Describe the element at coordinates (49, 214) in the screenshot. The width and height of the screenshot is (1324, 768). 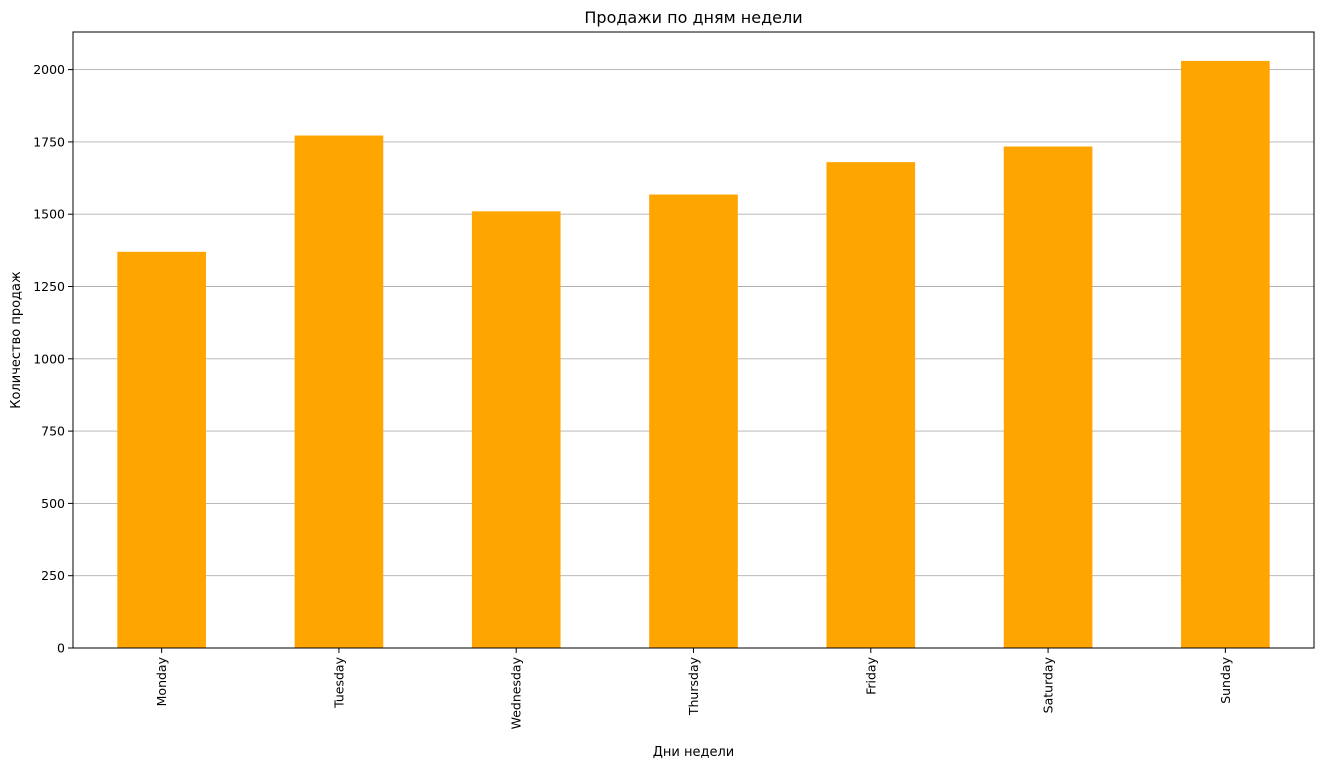
I see `y-tick-label: 1500` at that location.